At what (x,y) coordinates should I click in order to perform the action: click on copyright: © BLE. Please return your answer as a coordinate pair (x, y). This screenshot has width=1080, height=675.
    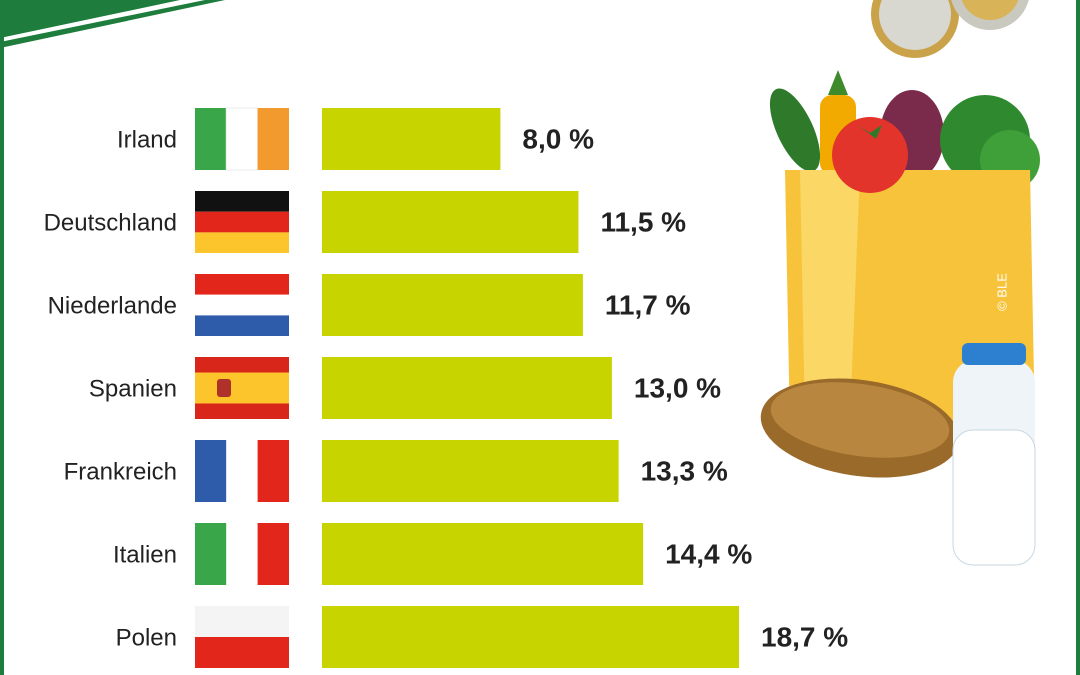
    Looking at the image, I should click on (1001, 292).